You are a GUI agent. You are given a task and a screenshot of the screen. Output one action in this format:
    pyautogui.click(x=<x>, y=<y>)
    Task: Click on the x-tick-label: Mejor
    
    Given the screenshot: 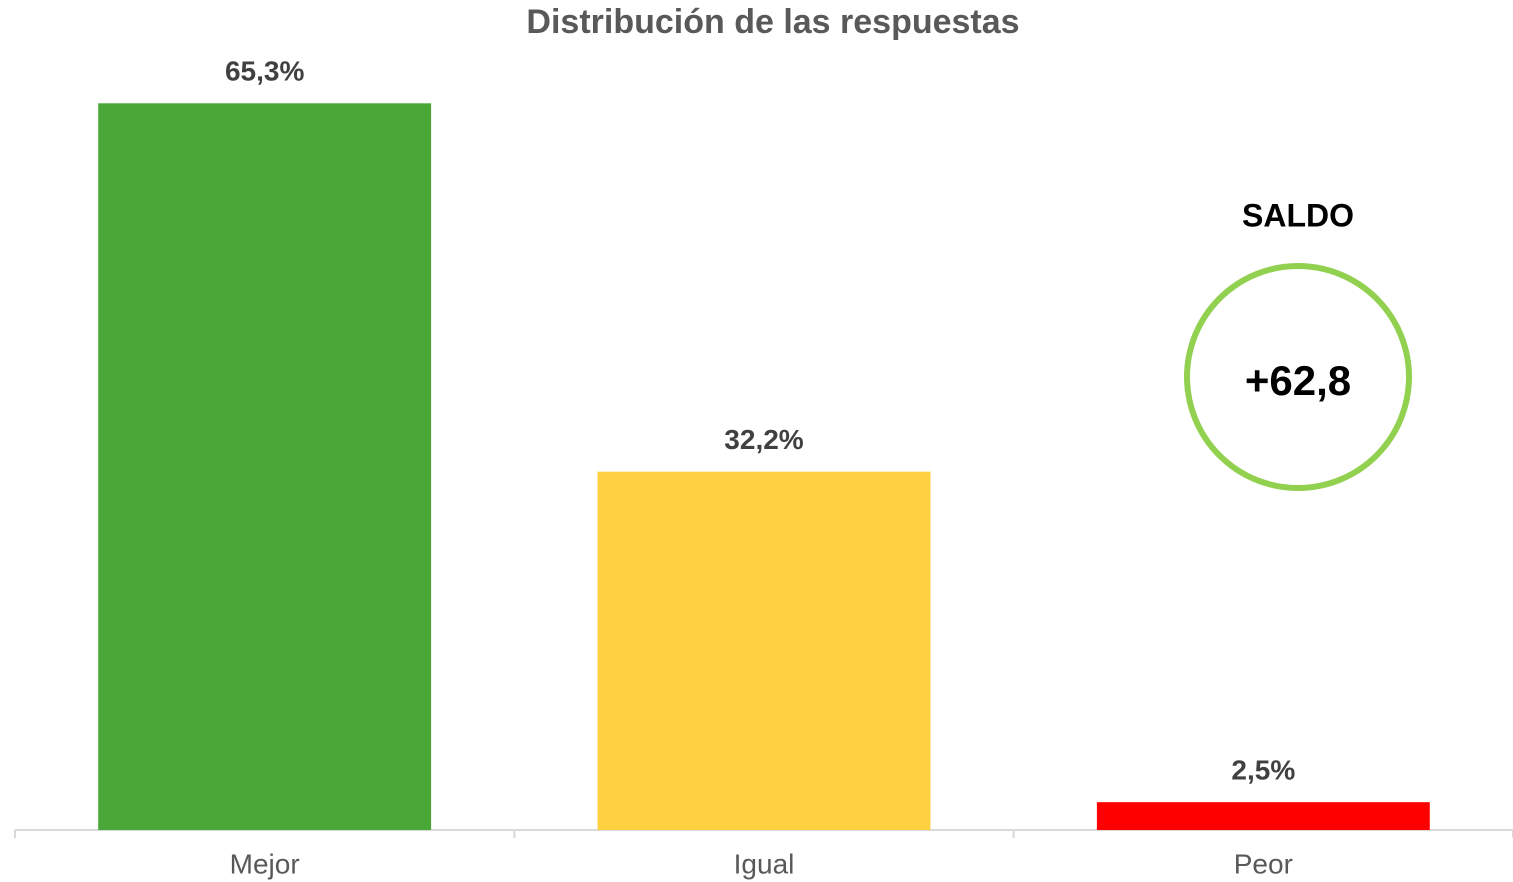 What is the action you would take?
    pyautogui.click(x=265, y=863)
    